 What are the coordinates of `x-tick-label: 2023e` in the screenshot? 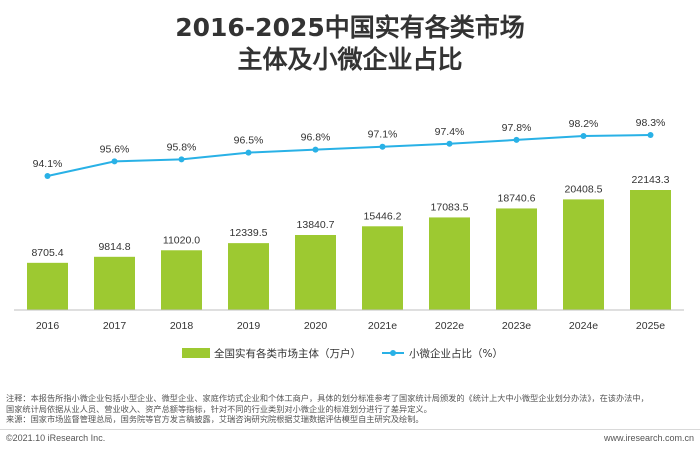 It's located at (516, 326).